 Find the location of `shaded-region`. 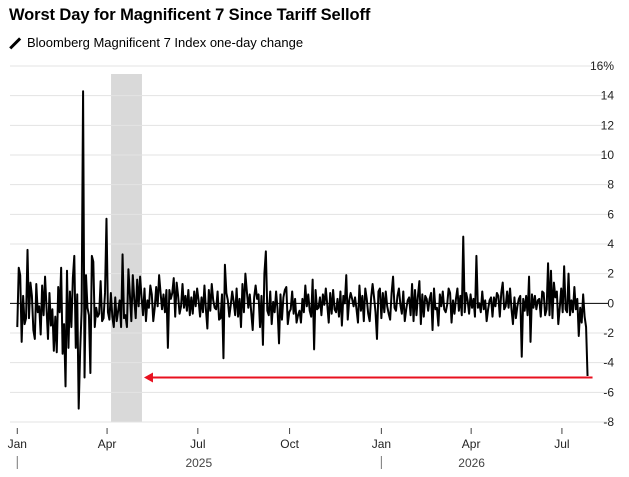

shaded-region is located at coordinates (126, 248).